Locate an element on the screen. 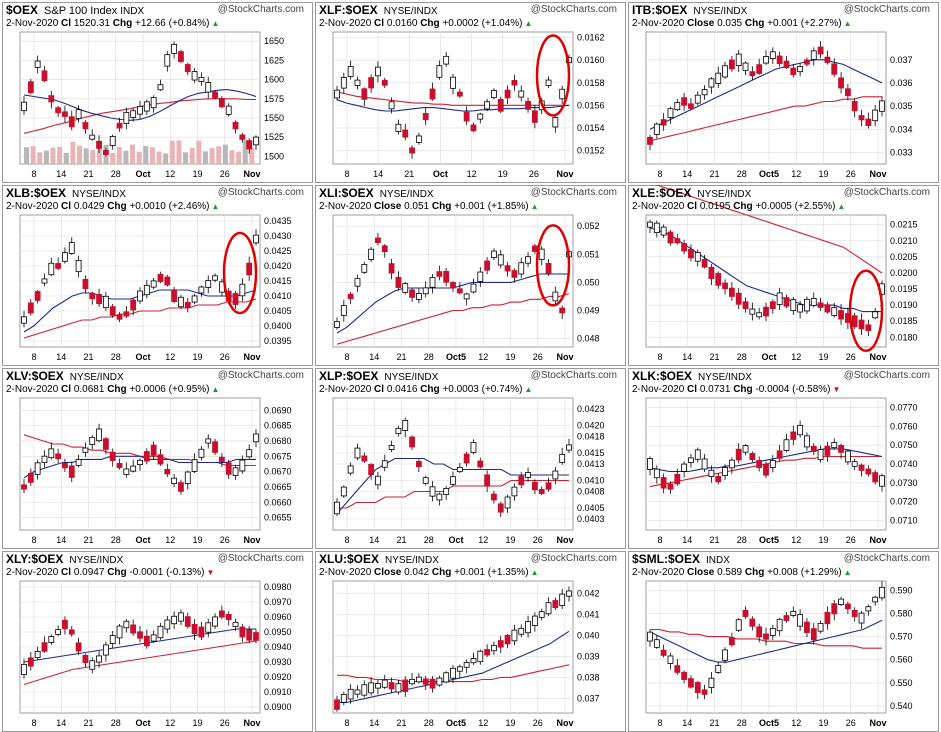 The height and width of the screenshot is (732, 941). y-tick-label: 0.0665 is located at coordinates (278, 487).